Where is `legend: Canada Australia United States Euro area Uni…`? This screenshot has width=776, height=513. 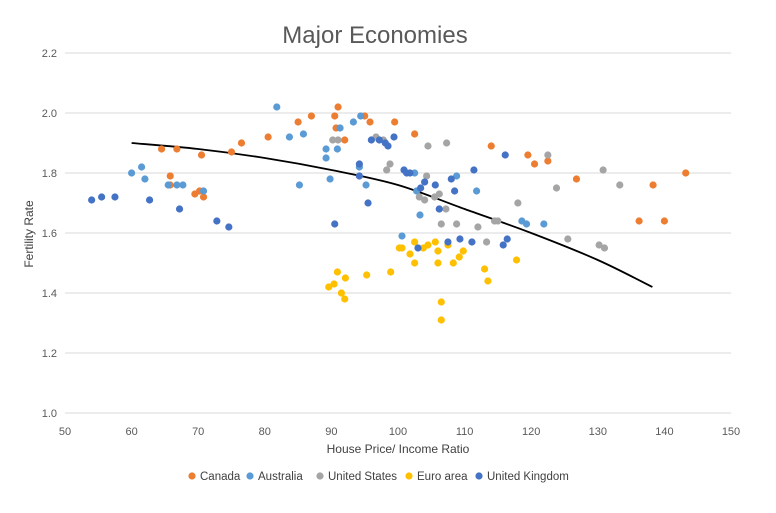
legend: Canada Australia United States Euro area Uni… is located at coordinates (378, 477).